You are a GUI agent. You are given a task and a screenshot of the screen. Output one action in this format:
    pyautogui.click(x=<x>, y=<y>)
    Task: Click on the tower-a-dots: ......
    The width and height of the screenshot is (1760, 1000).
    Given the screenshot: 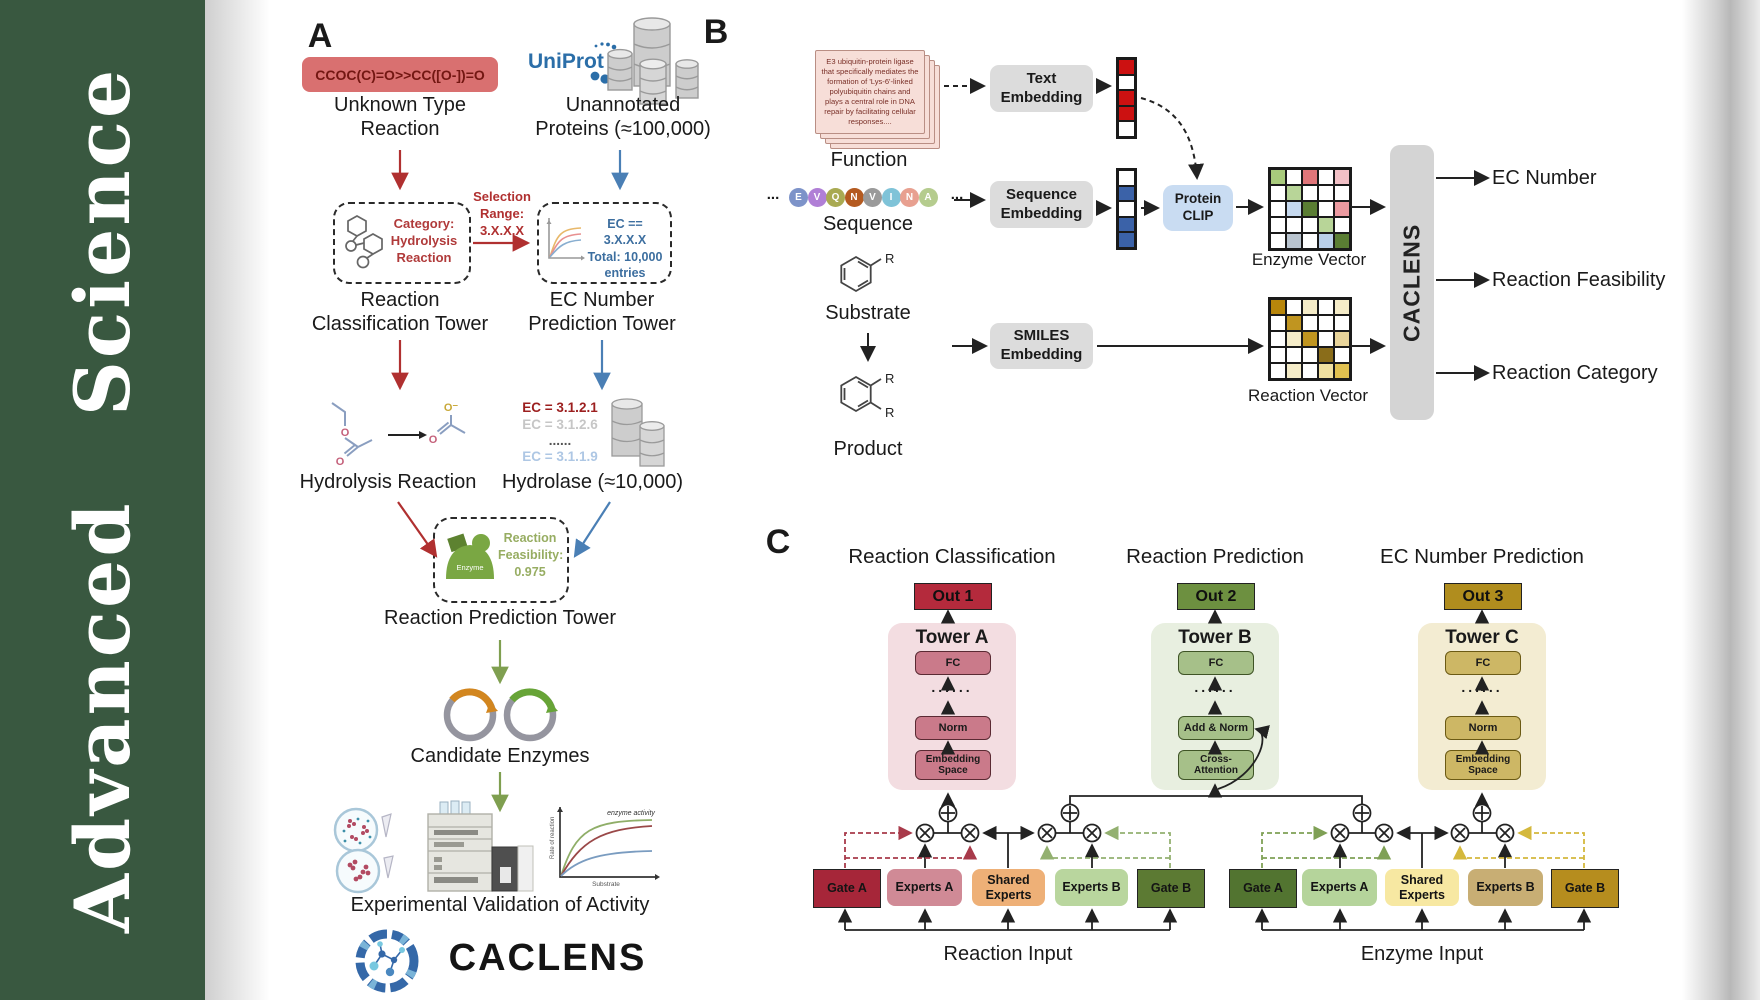 What is the action you would take?
    pyautogui.click(x=952, y=687)
    